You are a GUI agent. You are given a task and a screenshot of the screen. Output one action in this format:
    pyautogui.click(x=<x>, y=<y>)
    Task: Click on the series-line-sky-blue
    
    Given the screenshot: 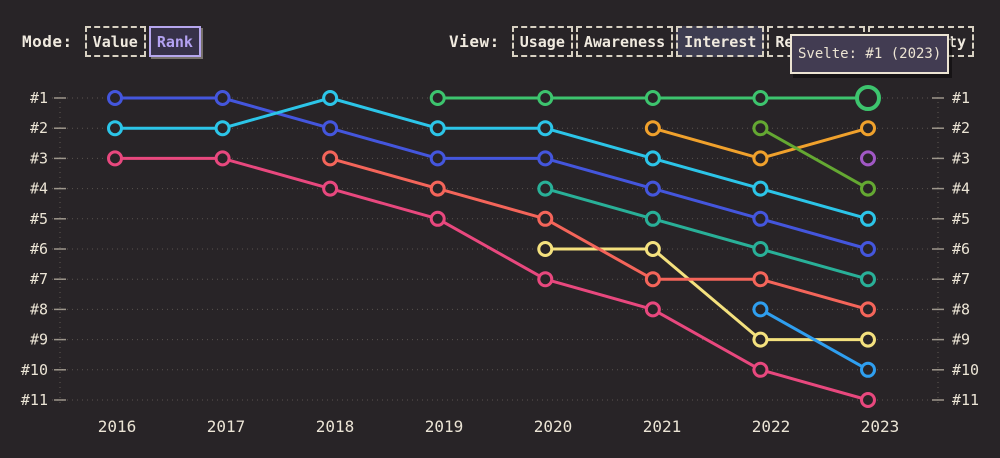 What is the action you would take?
    pyautogui.click(x=814, y=339)
    